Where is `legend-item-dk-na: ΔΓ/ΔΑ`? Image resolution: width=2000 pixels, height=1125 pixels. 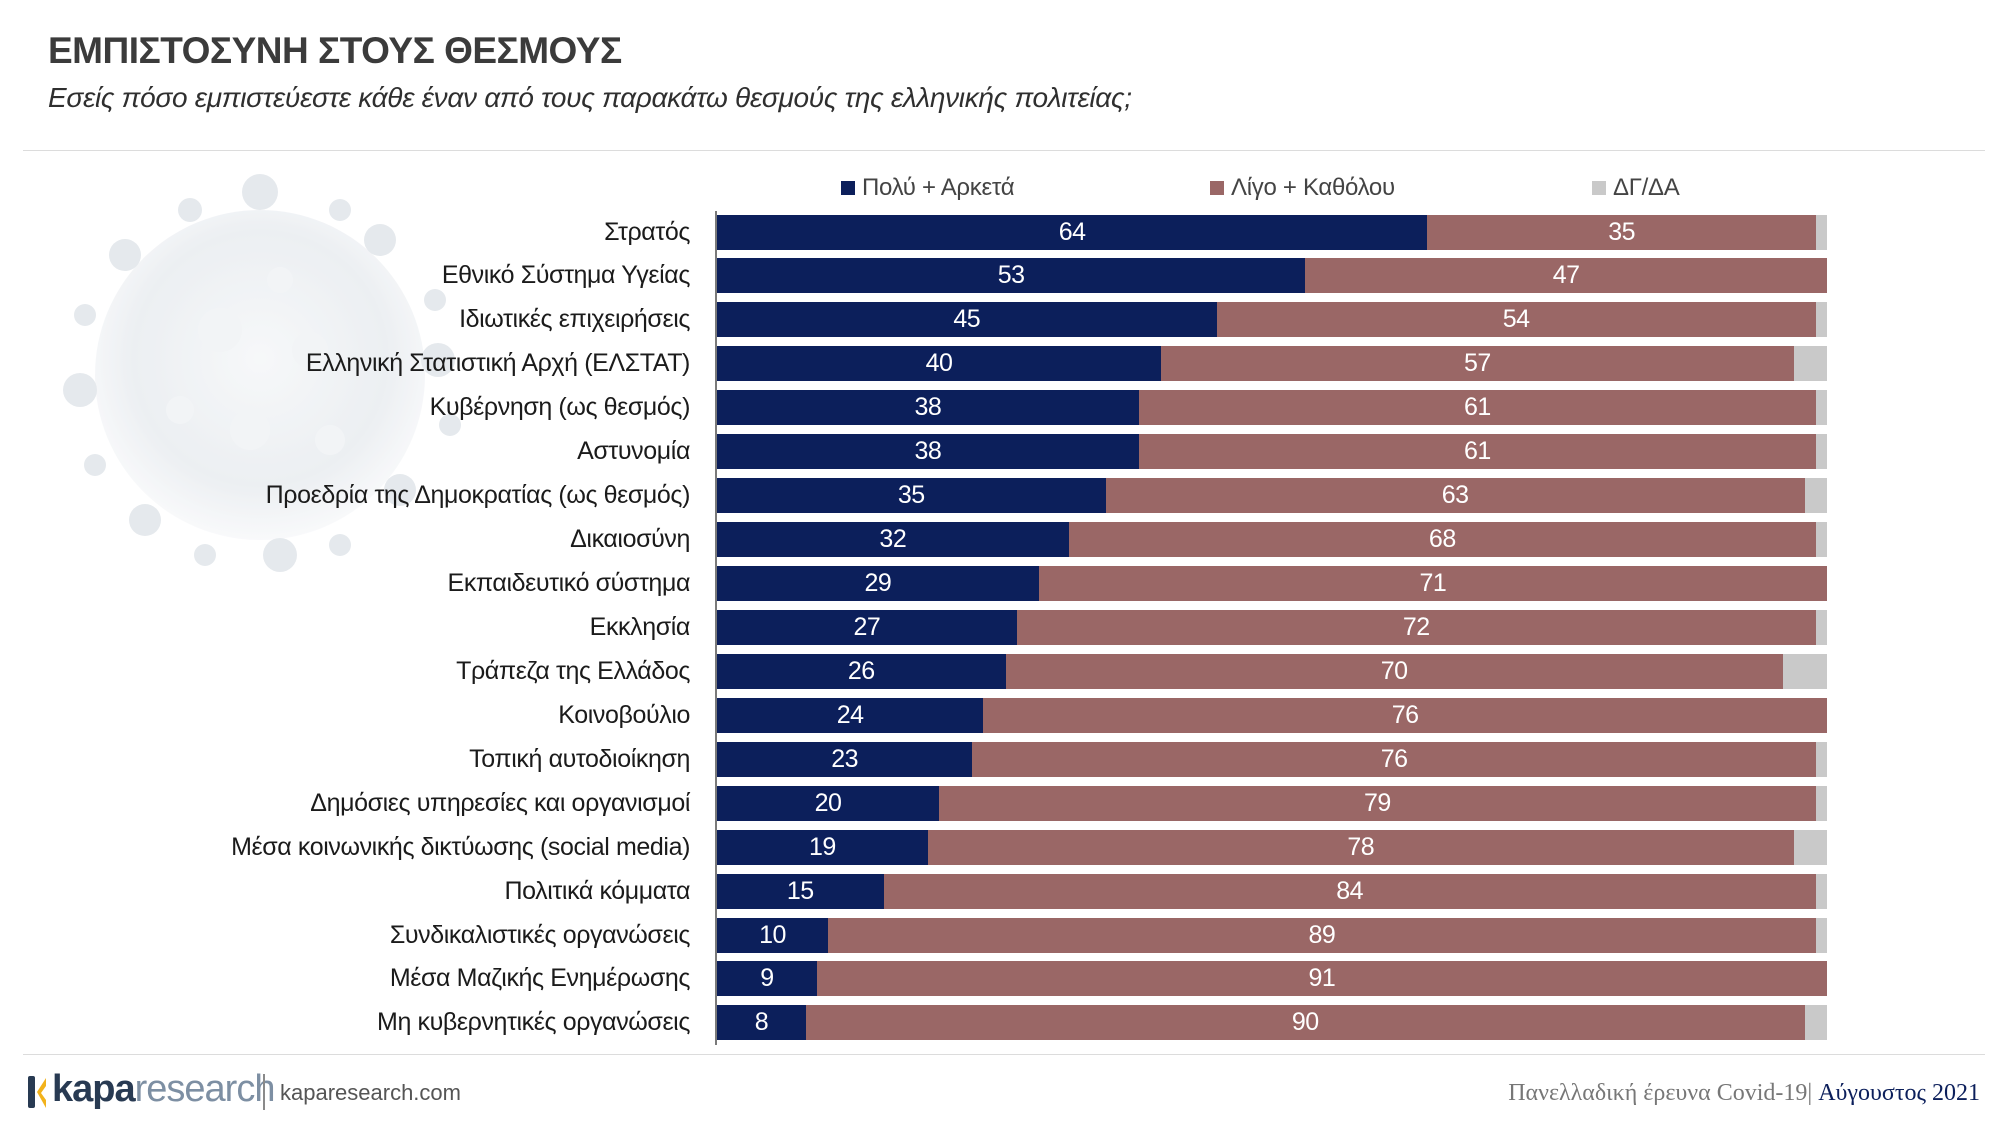 legend-item-dk-na: ΔΓ/ΔΑ is located at coordinates (1636, 188).